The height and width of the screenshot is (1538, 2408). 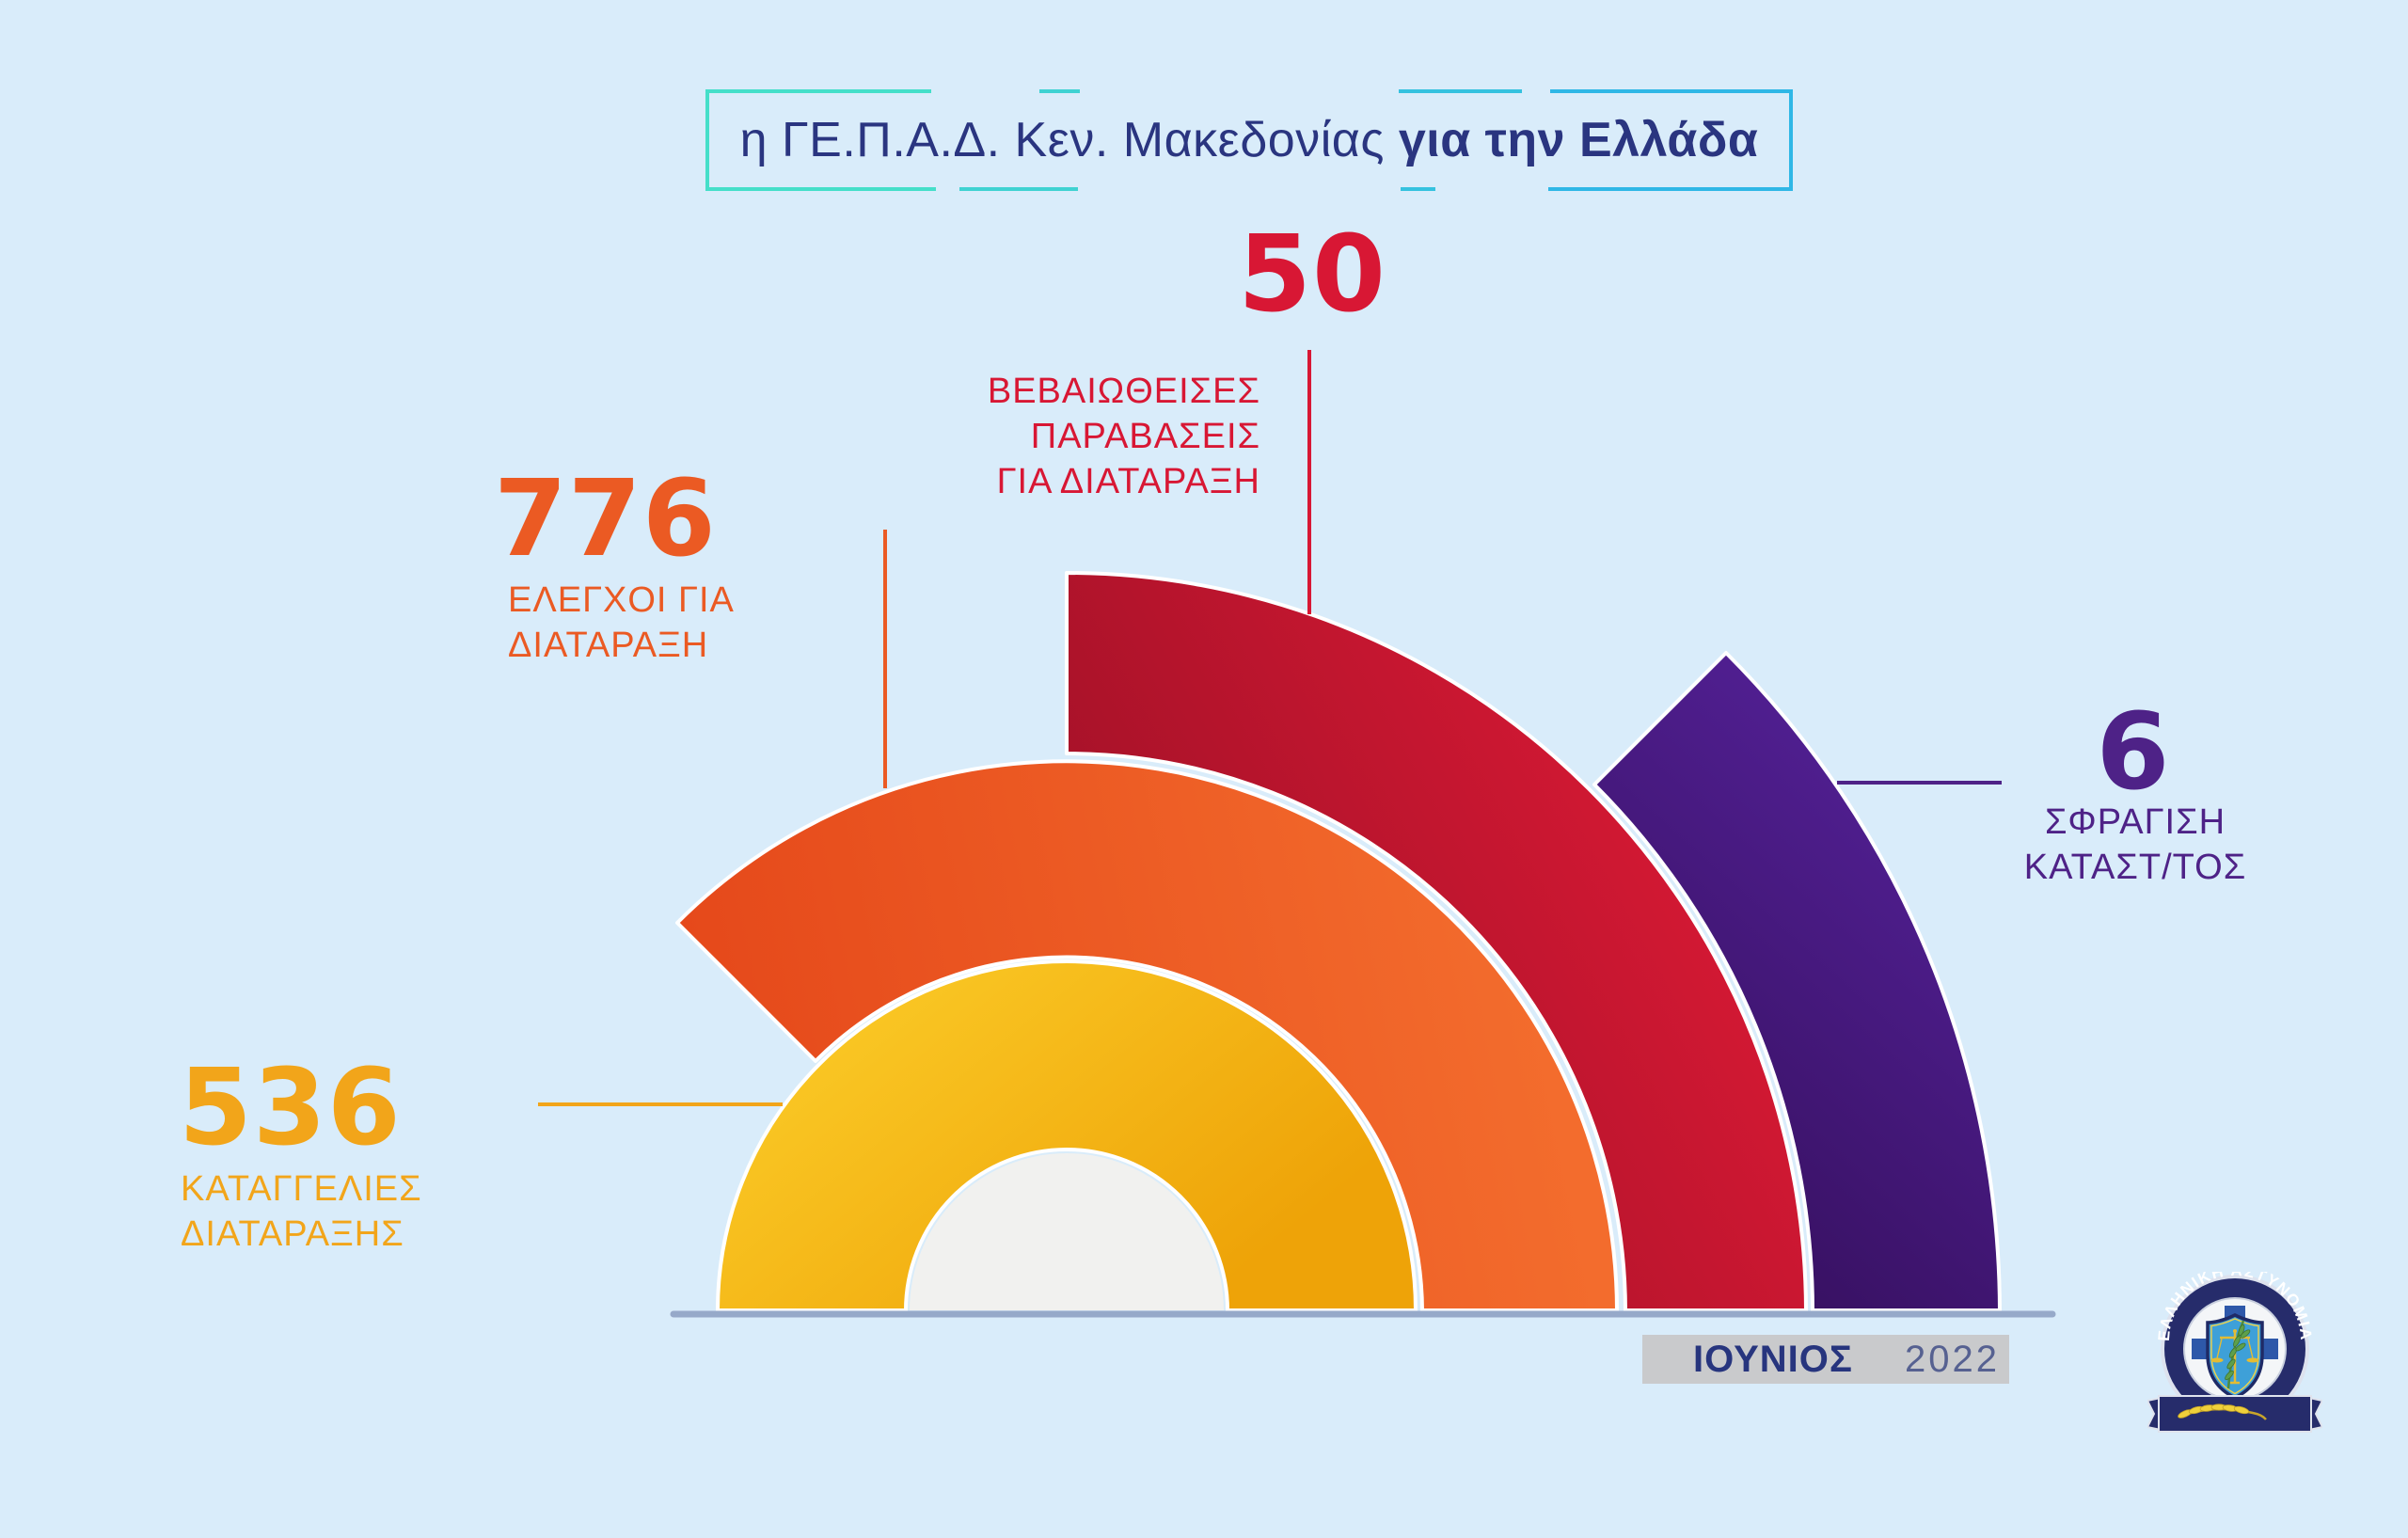 I want to click on stat-violations-label-line: ΒΕΒΑΙΩΘΕΙΣΕΣ, so click(x=1124, y=392).